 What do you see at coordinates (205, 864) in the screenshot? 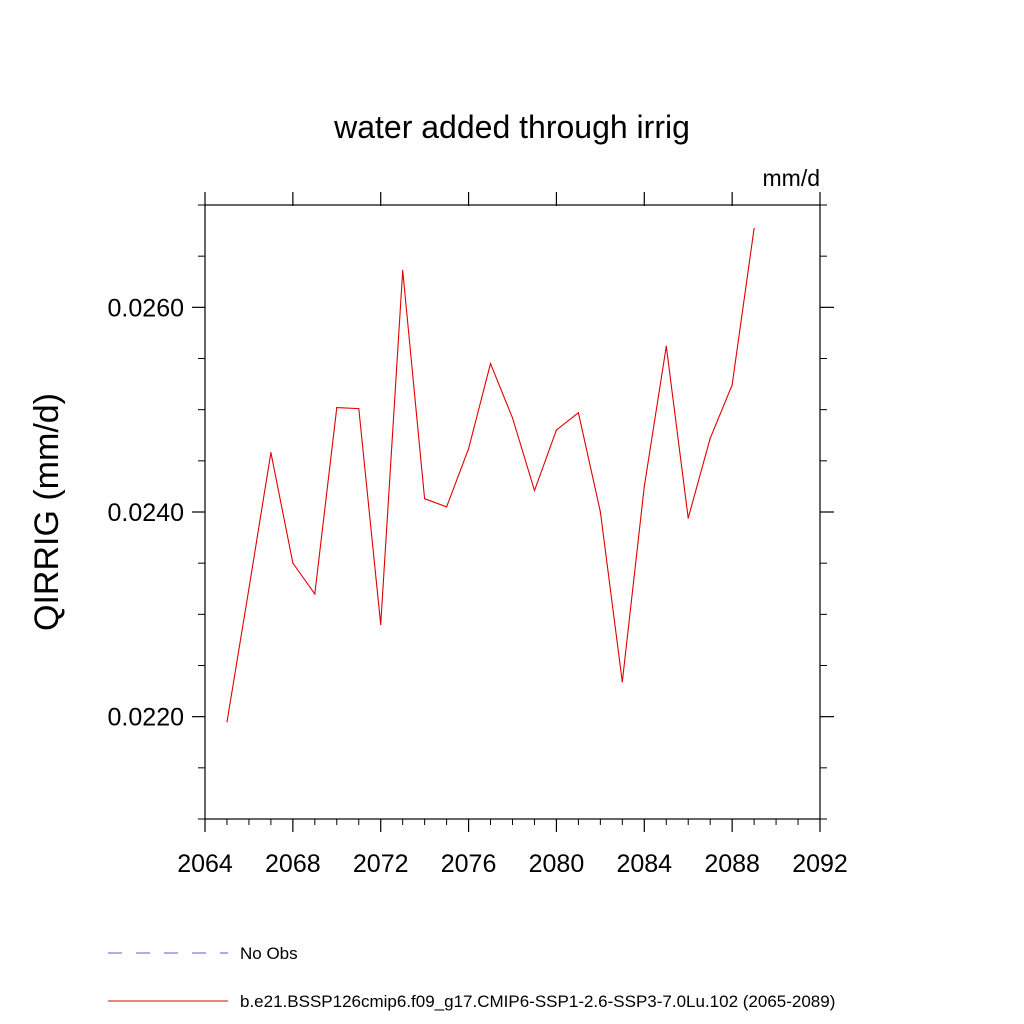
I see `x-tick-label: 2064` at bounding box center [205, 864].